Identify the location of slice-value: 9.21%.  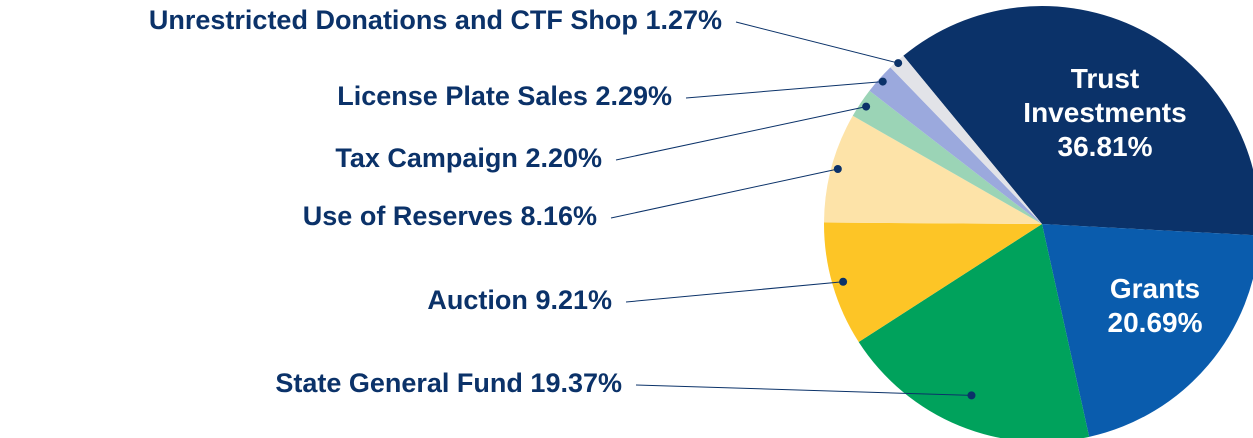
(573, 300).